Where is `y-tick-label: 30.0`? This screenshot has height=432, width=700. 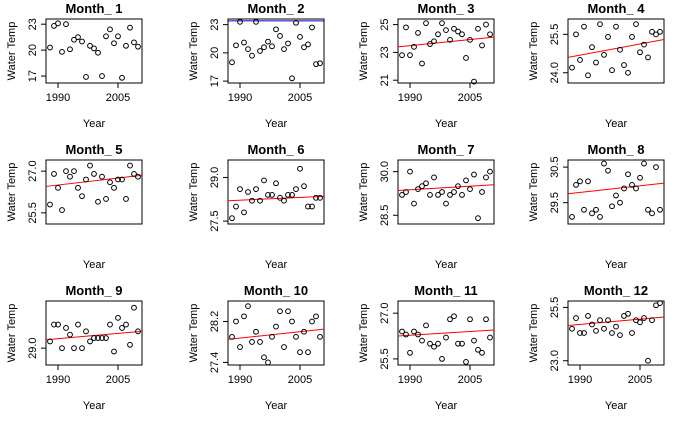
y-tick-label: 30.0 is located at coordinates (385, 171).